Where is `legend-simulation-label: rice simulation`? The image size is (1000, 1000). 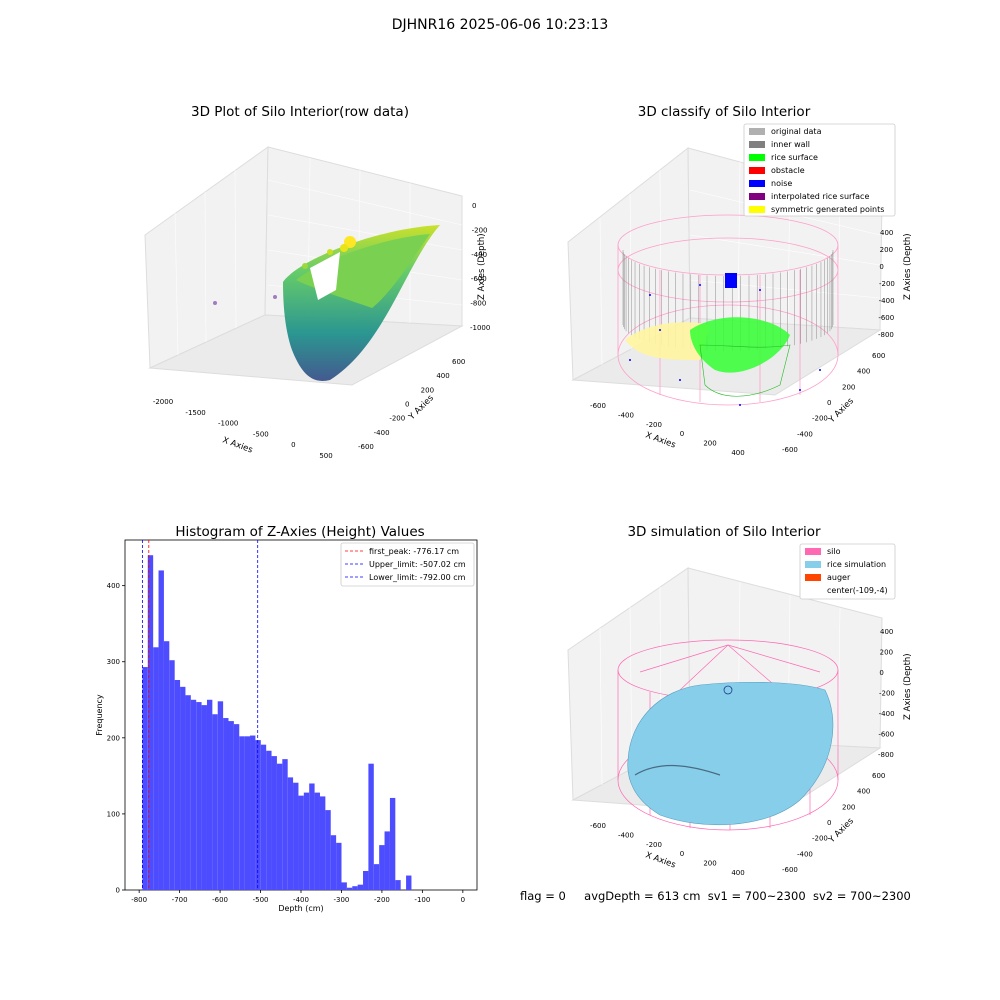
legend-simulation-label: rice simulation is located at coordinates (856, 564).